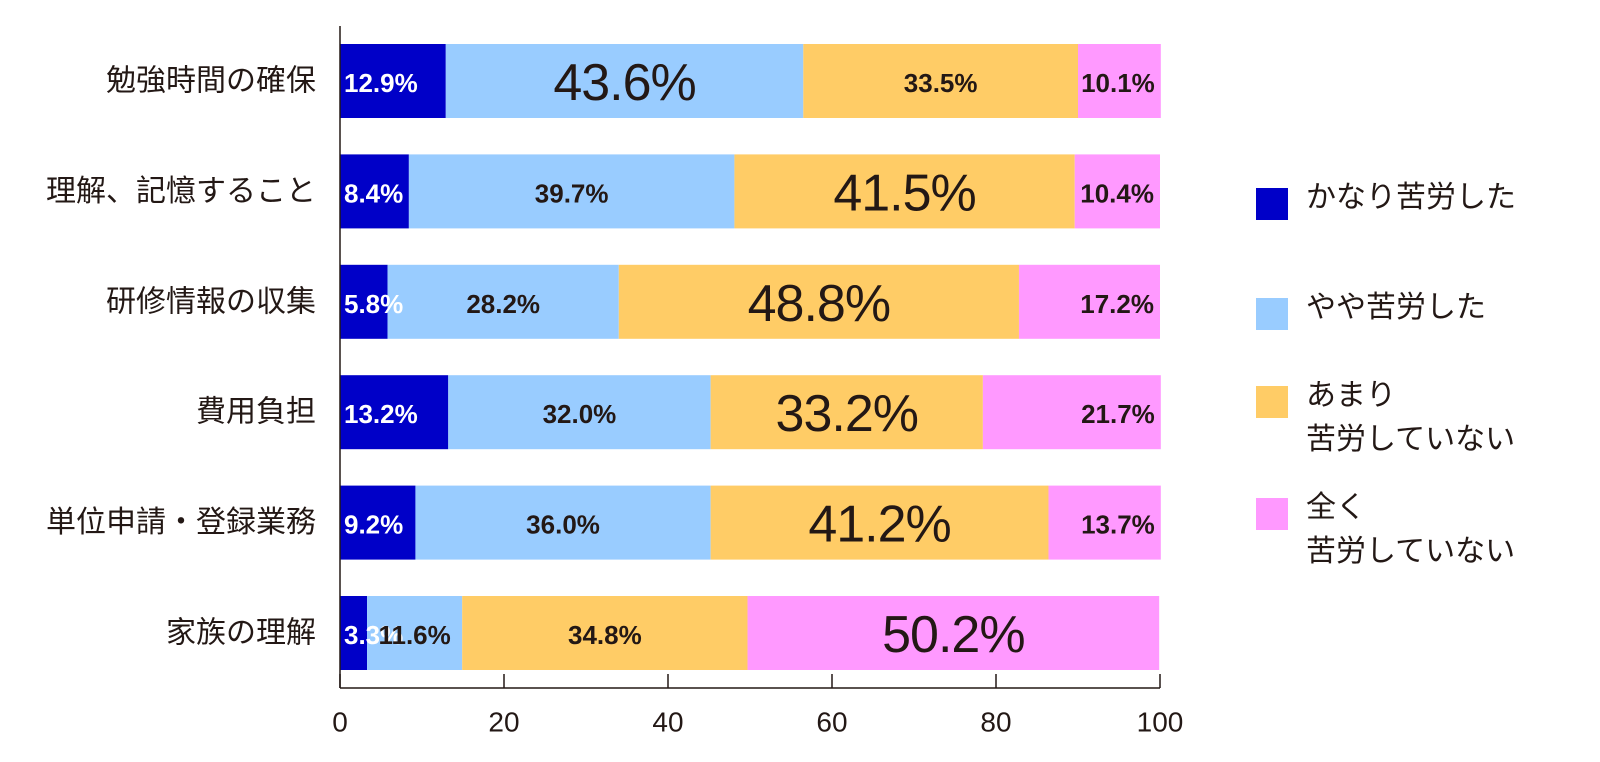  I want to click on legend-label-mattaku: 全く 苦労していない, so click(1411, 529).